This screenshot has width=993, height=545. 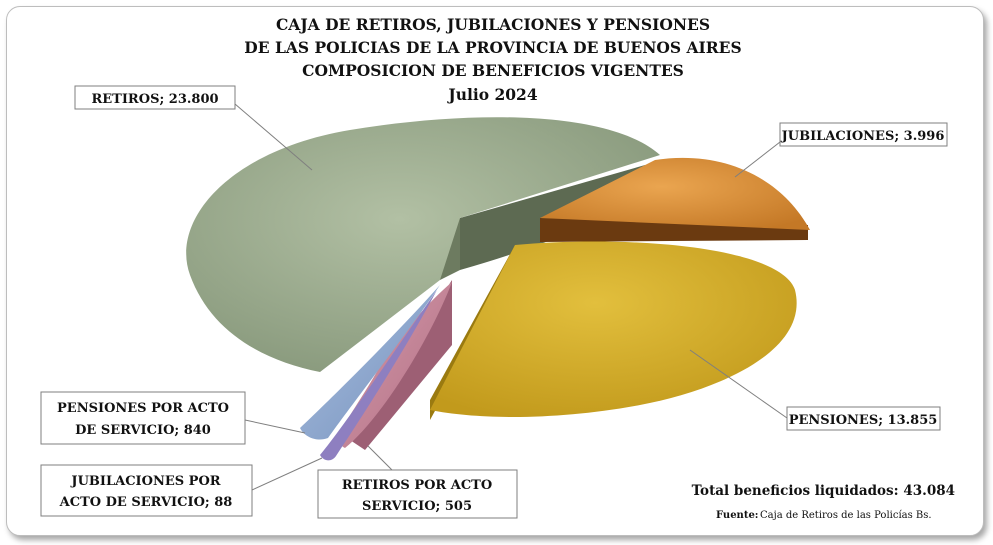 What do you see at coordinates (613, 330) in the screenshot?
I see `slice-pensiones` at bounding box center [613, 330].